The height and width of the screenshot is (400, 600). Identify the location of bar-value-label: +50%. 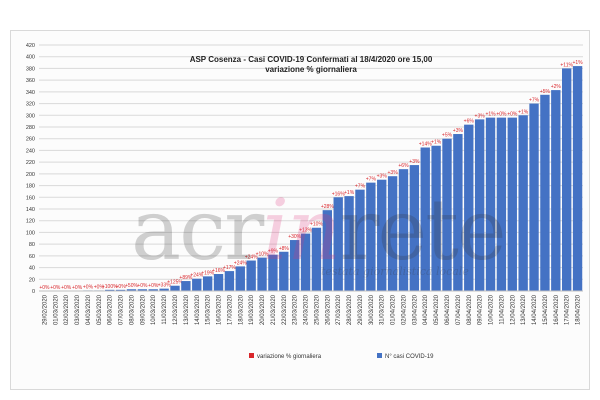
(131, 286).